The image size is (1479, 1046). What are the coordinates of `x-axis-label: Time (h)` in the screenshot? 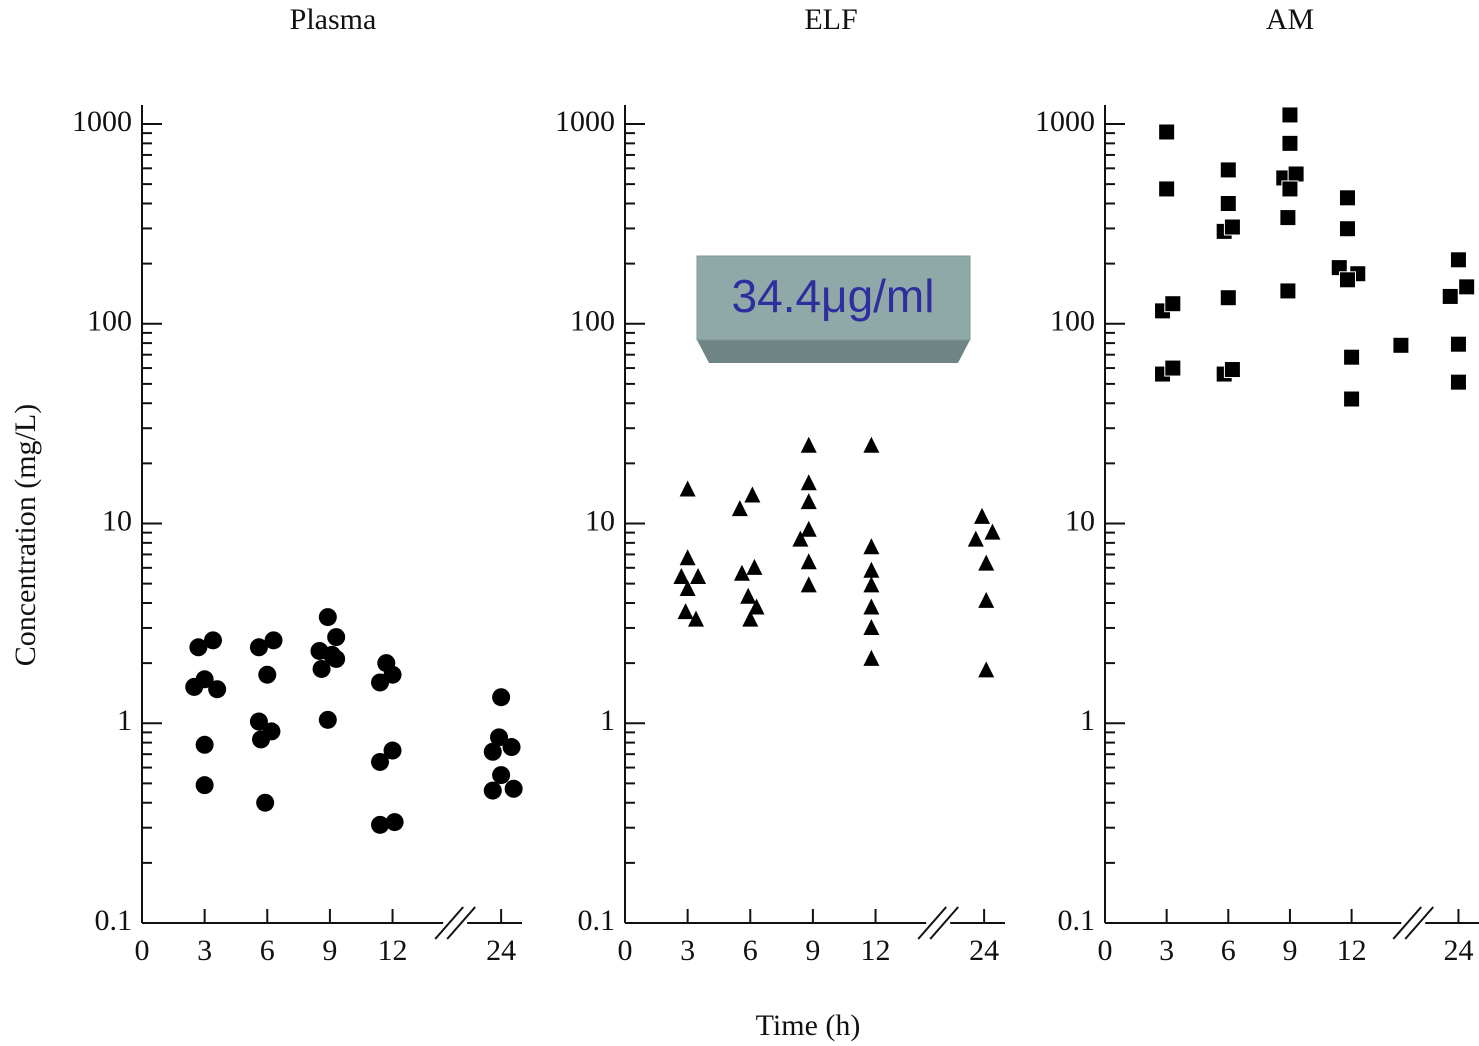 It's located at (808, 1025).